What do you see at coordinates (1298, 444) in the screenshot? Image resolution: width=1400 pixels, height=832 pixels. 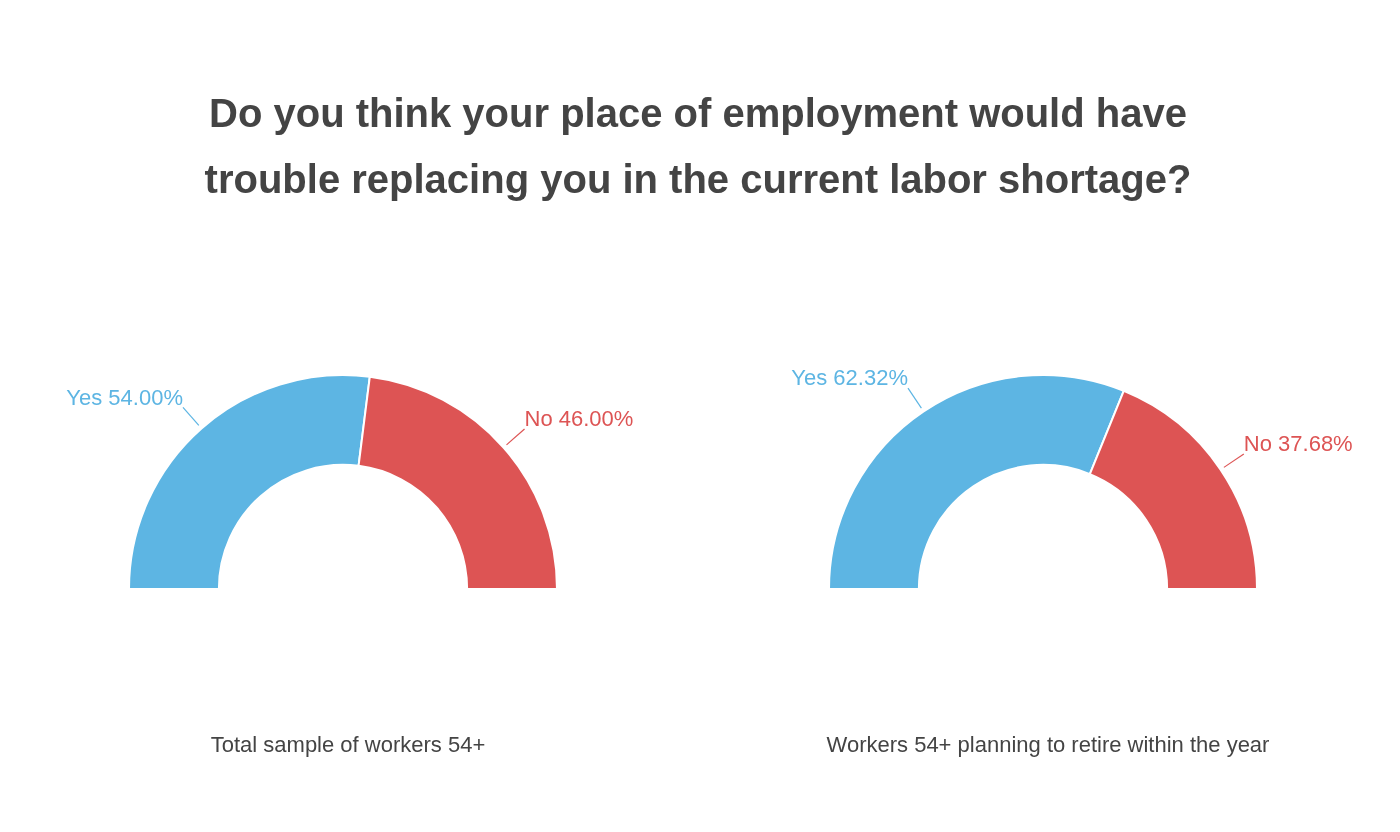 I see `slice-label: No 37.68%` at bounding box center [1298, 444].